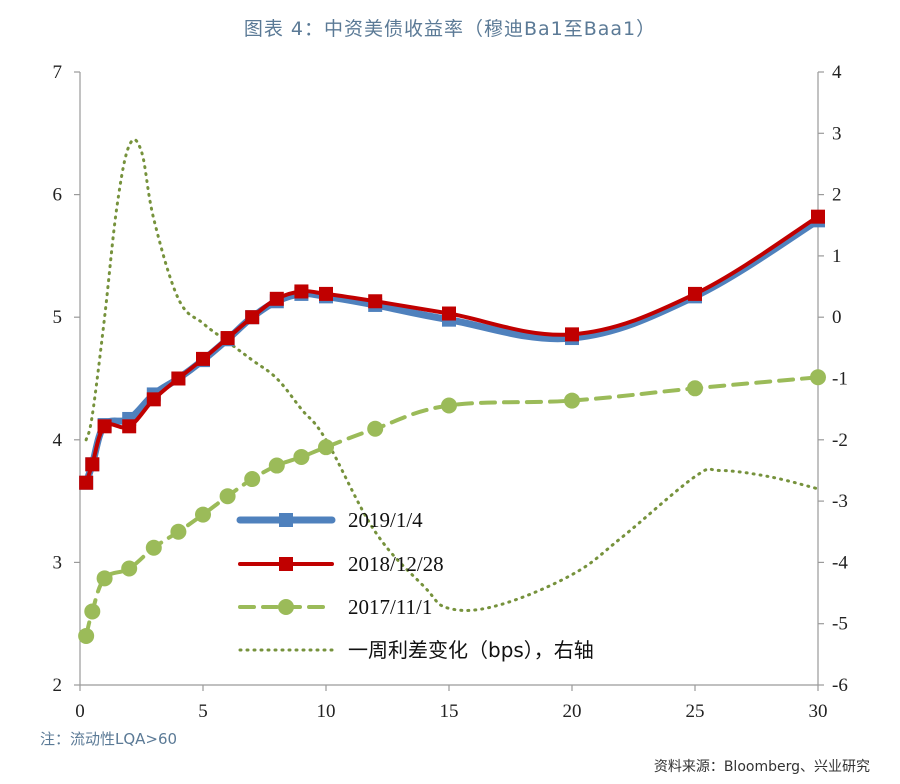  I want to click on y2-tick-label: -2, so click(840, 440).